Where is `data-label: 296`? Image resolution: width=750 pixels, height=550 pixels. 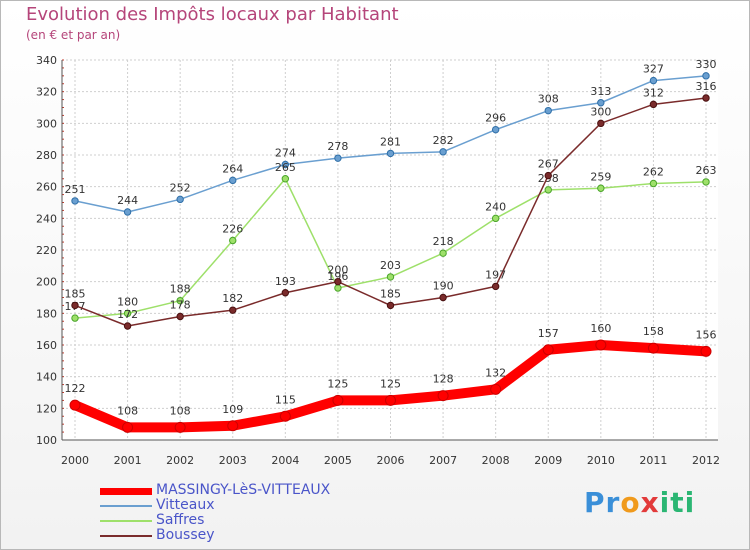 data-label: 296 is located at coordinates (495, 118).